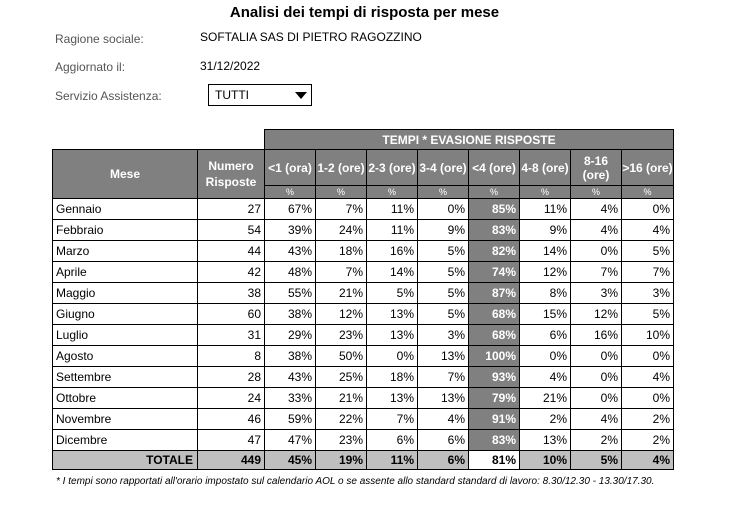  I want to click on value-cell: 8%, so click(545, 293).